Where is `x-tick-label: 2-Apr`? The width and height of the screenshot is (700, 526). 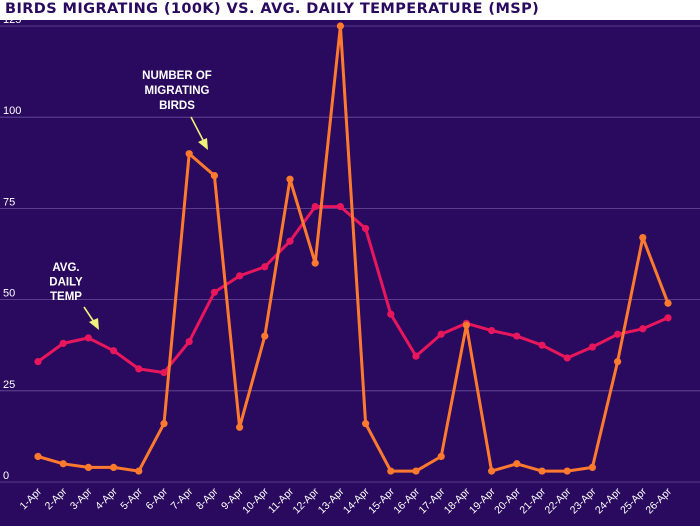 x-tick-label: 2-Apr is located at coordinates (56, 498).